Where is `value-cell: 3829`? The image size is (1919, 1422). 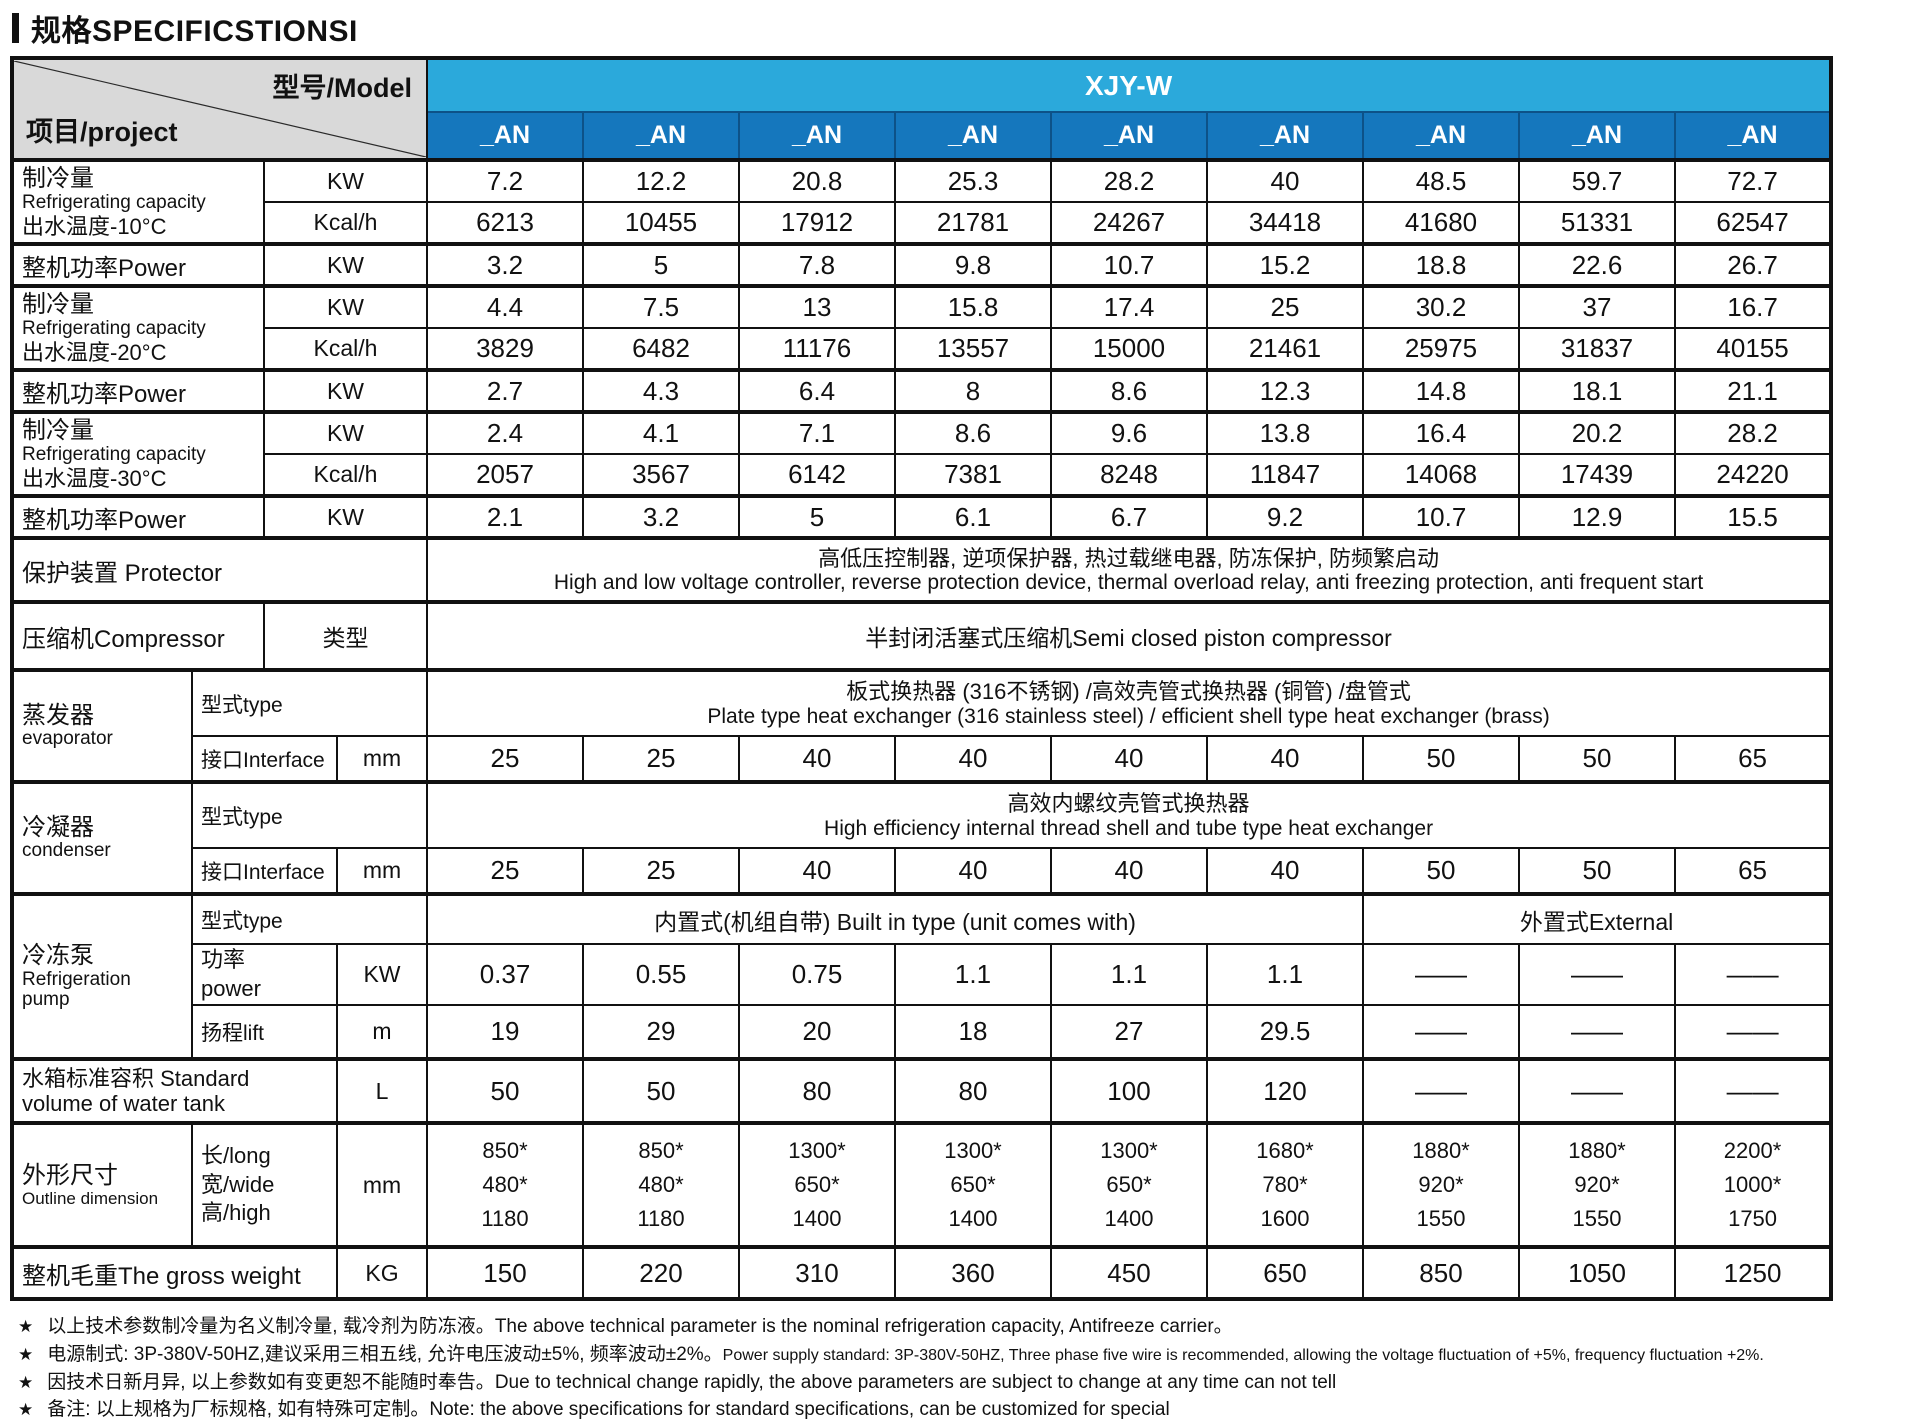 value-cell: 3829 is located at coordinates (505, 349).